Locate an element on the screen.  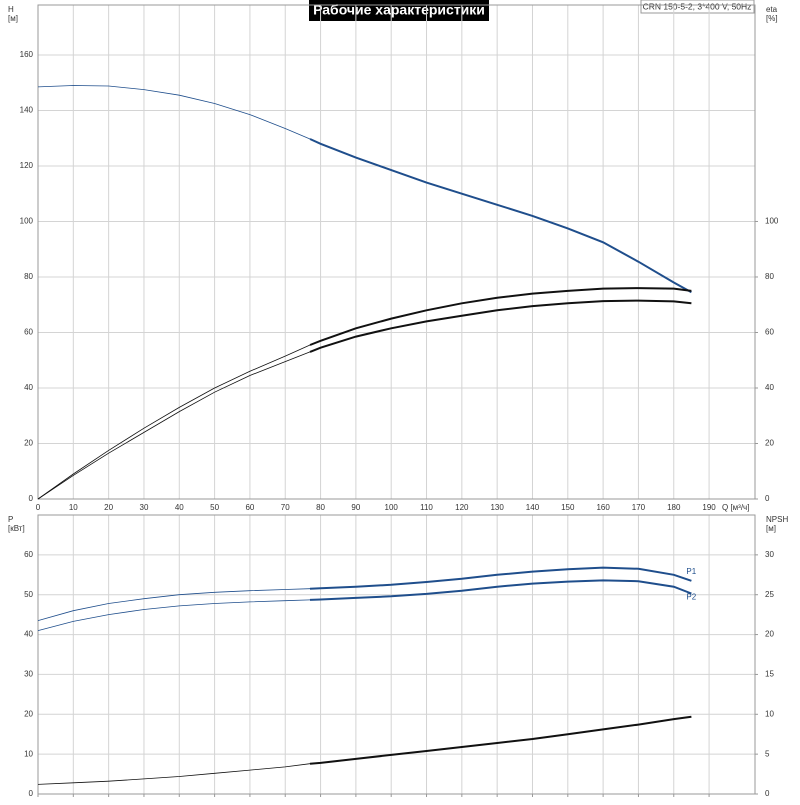
y-tick-label: 10 is located at coordinates (28, 753).